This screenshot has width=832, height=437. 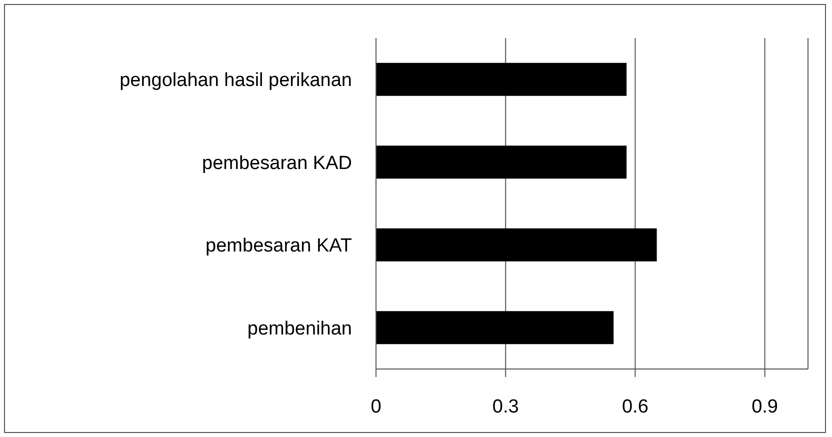 What do you see at coordinates (765, 407) in the screenshot?
I see `x-tick-label: 0.9` at bounding box center [765, 407].